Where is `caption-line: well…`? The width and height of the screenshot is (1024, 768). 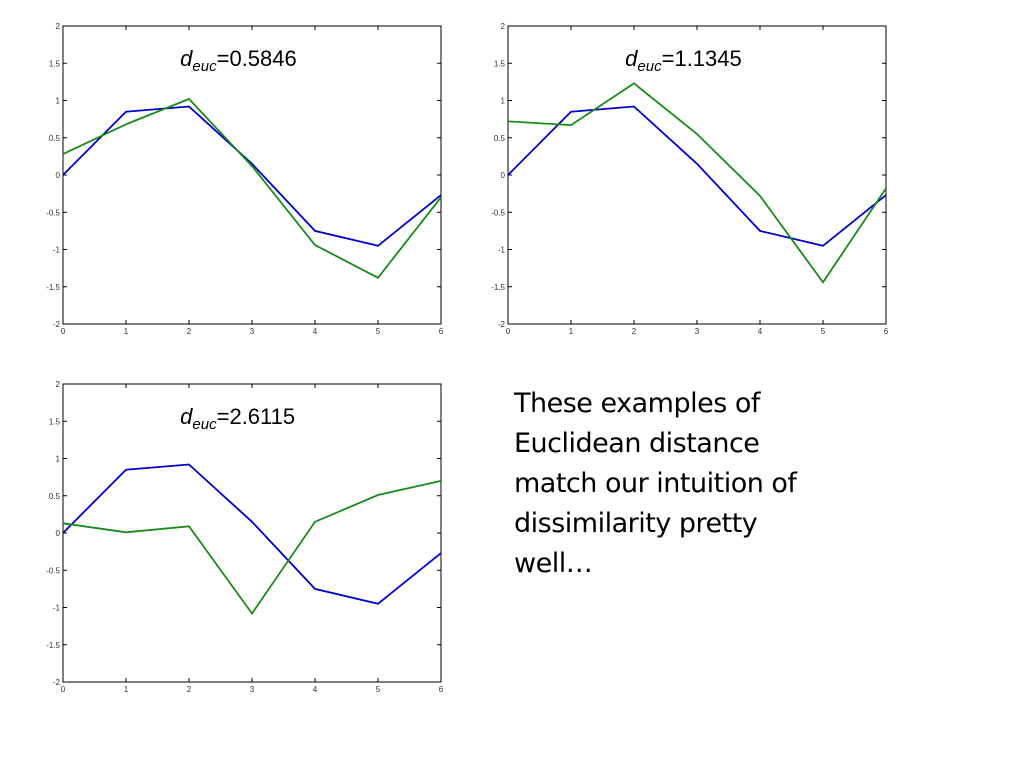 caption-line: well… is located at coordinates (553, 563).